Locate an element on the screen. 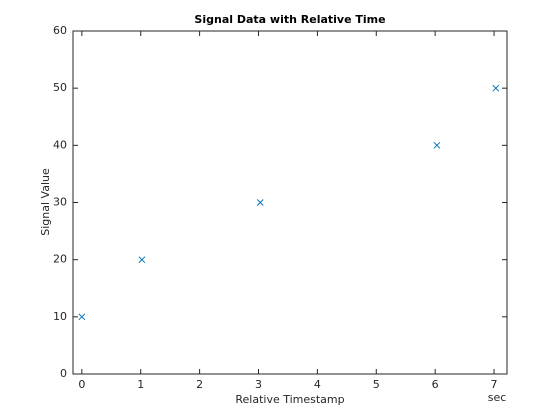  y-axis-label: Signal Value is located at coordinates (45, 202).